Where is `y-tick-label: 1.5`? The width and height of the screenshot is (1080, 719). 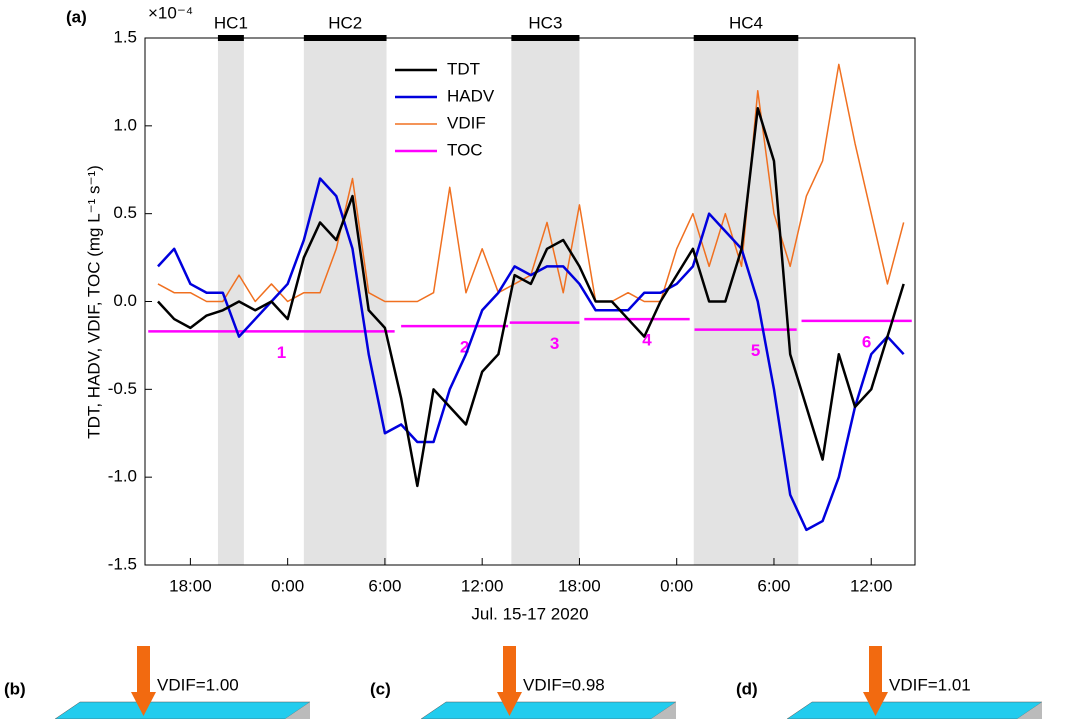
y-tick-label: 1.5 is located at coordinates (125, 36).